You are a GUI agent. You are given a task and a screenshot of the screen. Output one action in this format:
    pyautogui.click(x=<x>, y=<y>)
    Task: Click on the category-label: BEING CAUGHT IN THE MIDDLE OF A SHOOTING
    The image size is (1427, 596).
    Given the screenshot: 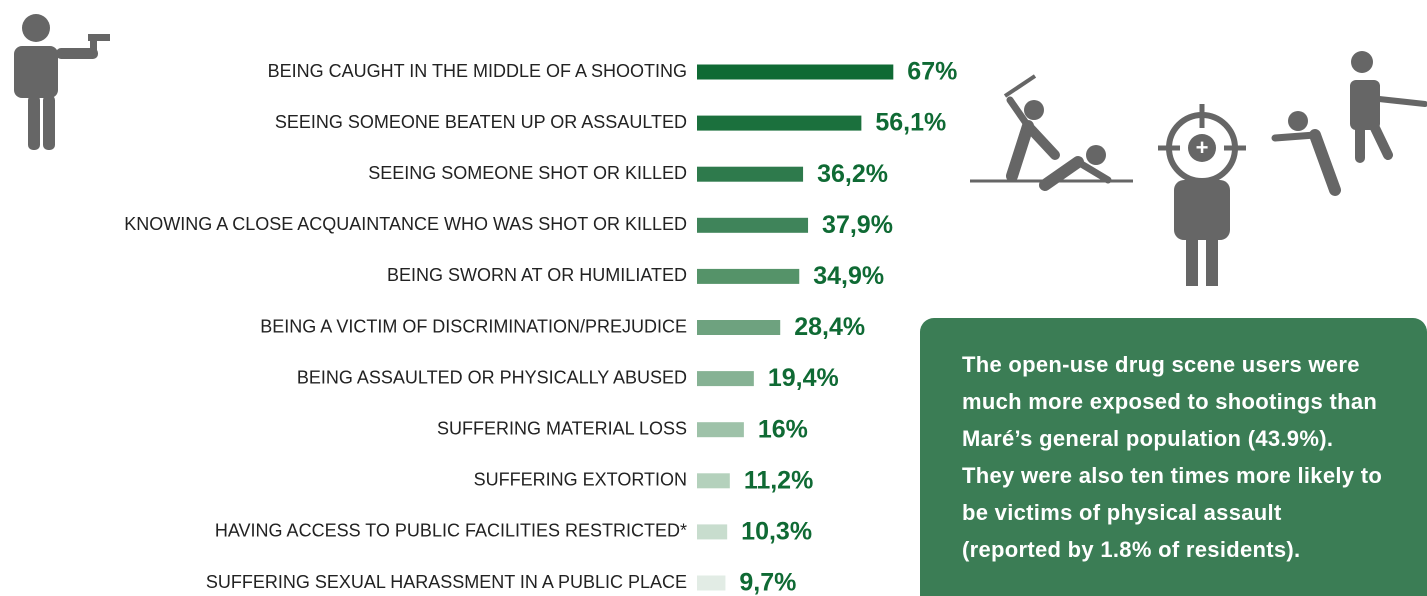 What is the action you would take?
    pyautogui.click(x=477, y=71)
    